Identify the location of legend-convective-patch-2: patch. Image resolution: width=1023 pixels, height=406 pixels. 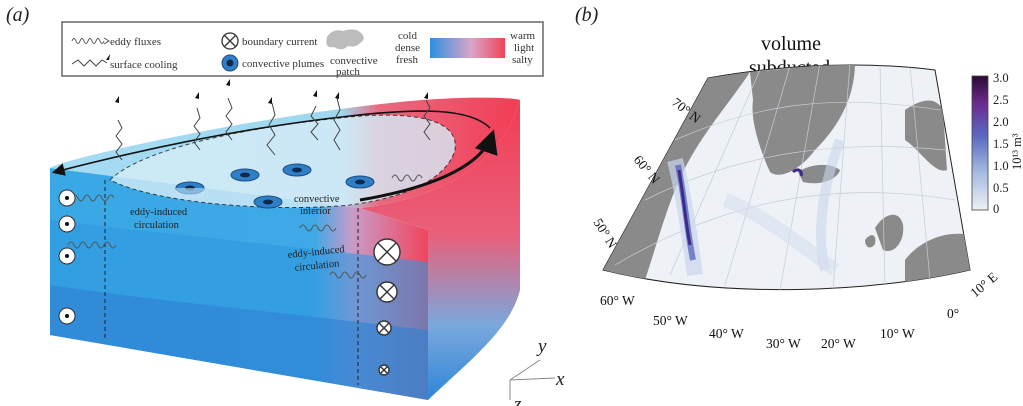
(348, 72).